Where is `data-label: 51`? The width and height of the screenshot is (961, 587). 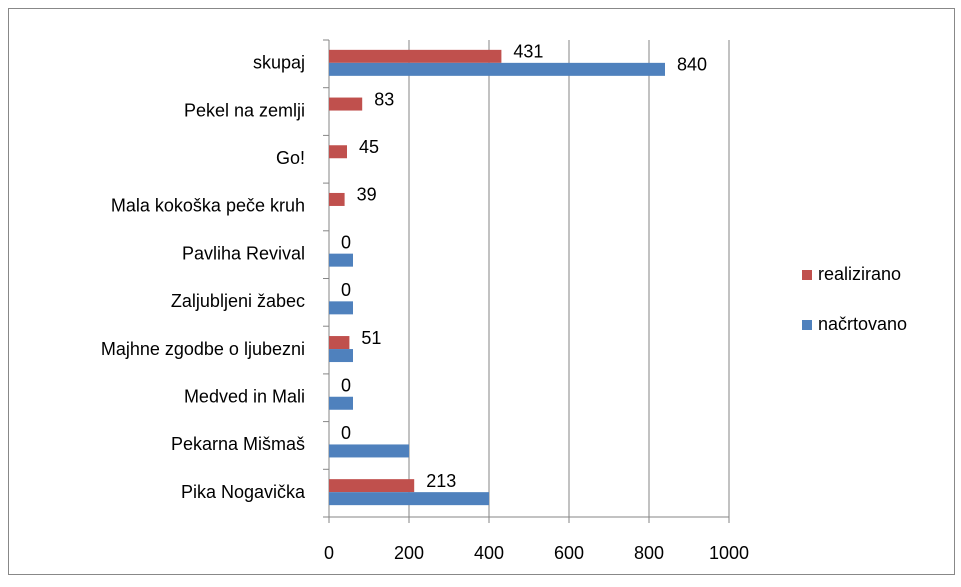
data-label: 51 is located at coordinates (371, 338).